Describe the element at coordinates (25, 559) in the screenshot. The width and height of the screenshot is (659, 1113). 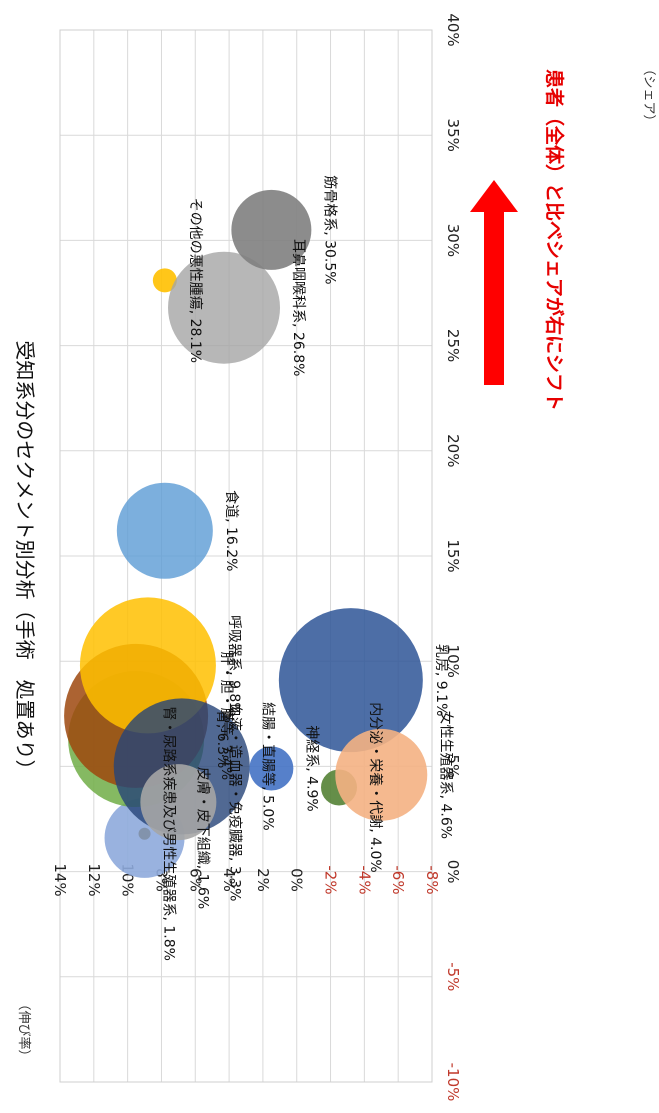
I see `chart-title: 受知系分のセクメント別分析（手術 処置あり）` at that location.